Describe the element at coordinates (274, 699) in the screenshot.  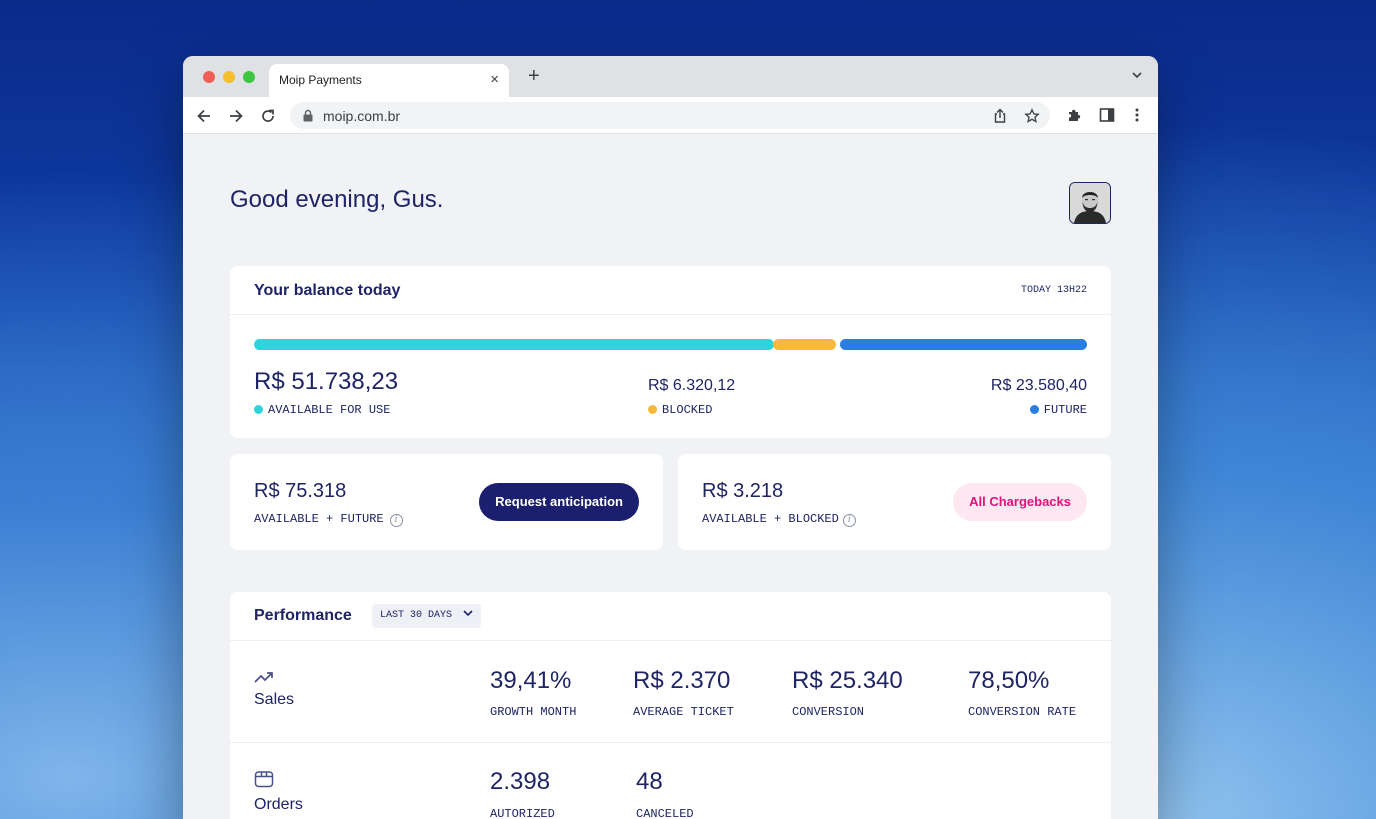
I see `sales-label: Sales` at that location.